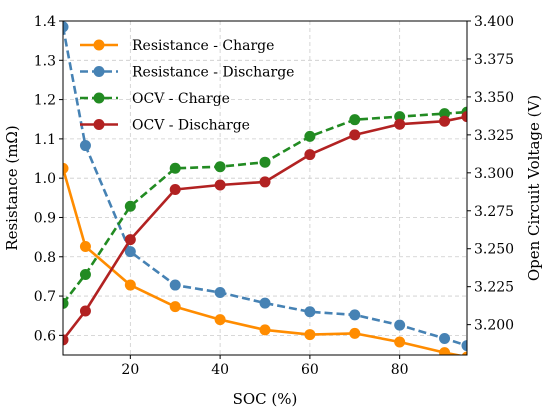 The image size is (550, 412). I want to click on legend-item: Resistance - Discharge, so click(187, 73).